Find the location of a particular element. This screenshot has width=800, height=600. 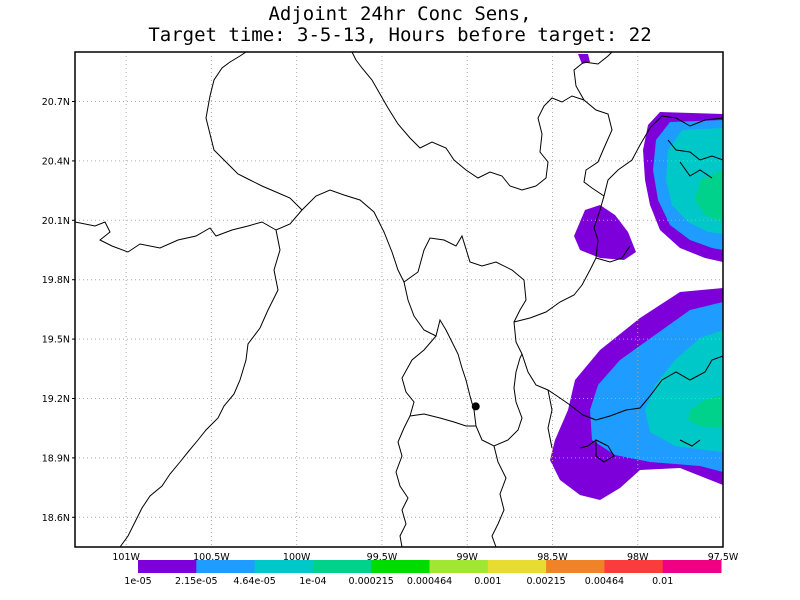

lat-tick-label: 20.7N is located at coordinates (56, 102).